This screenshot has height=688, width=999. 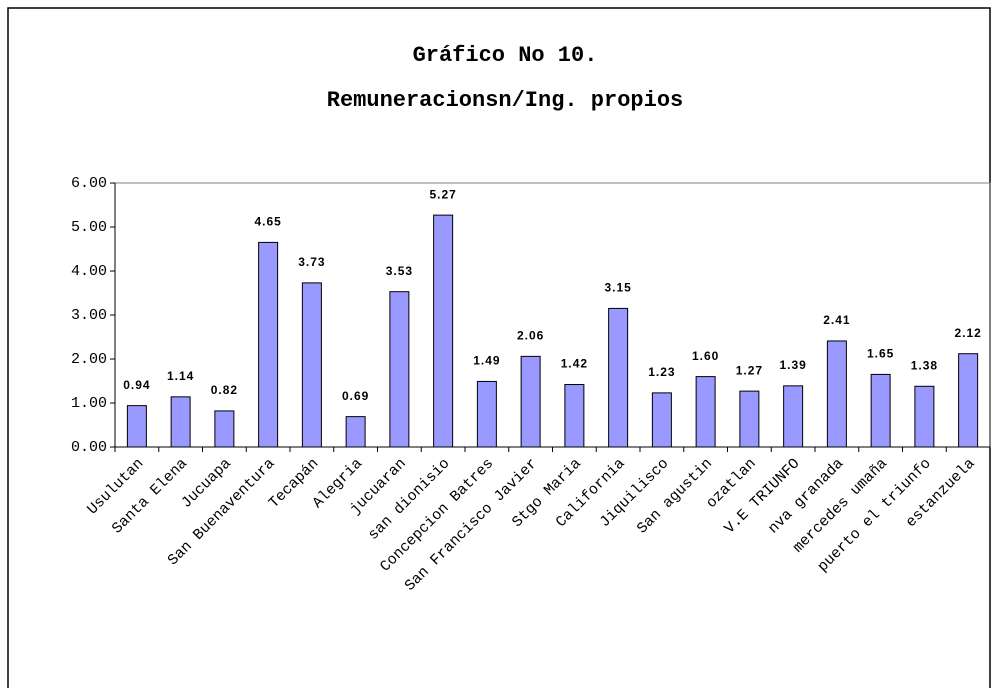 What do you see at coordinates (89, 315) in the screenshot?
I see `y-tick-label: 3.00` at bounding box center [89, 315].